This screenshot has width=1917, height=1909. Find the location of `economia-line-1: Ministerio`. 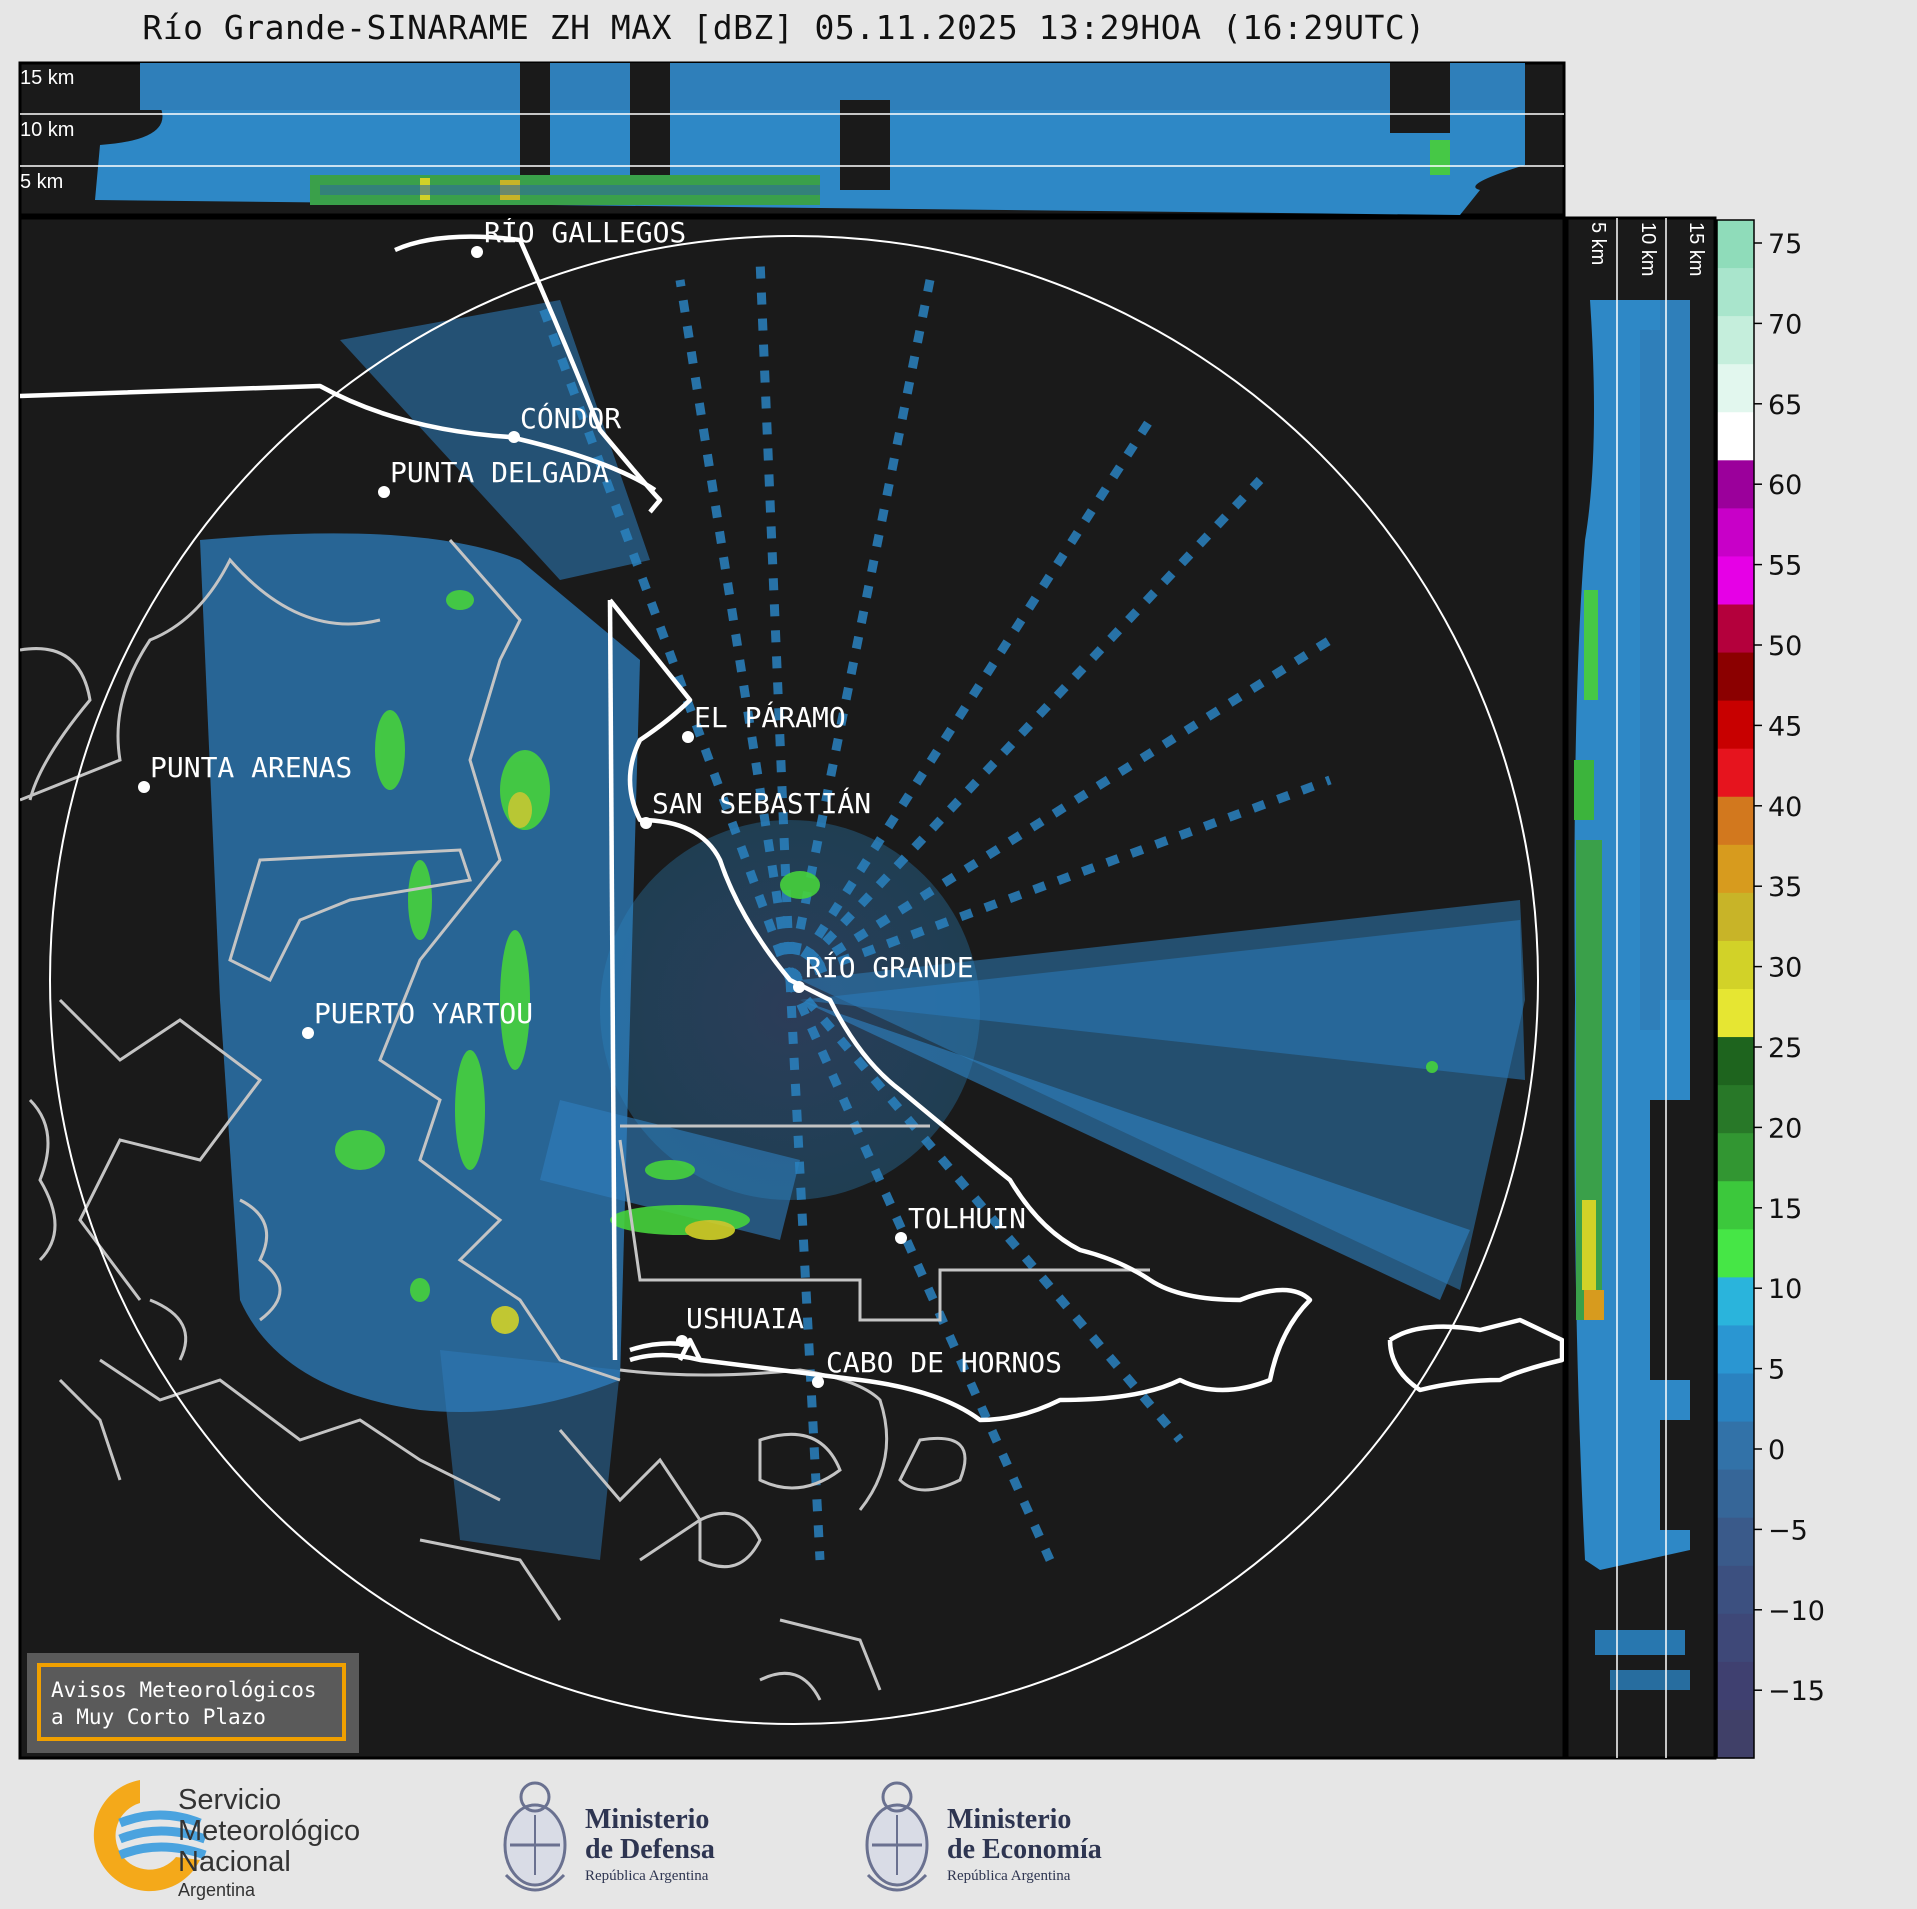

economia-line-1: Ministerio is located at coordinates (1009, 1819).